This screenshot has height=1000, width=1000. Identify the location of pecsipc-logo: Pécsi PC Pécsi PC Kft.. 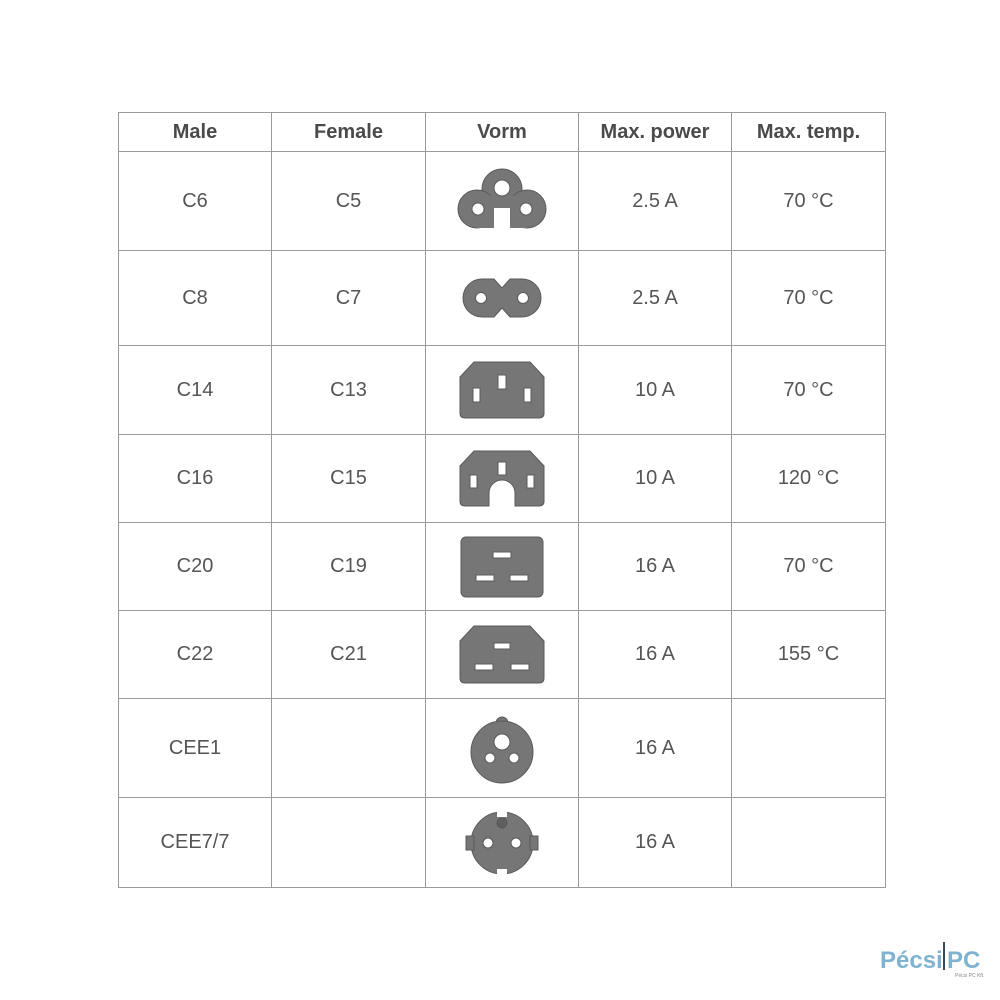
(932, 960).